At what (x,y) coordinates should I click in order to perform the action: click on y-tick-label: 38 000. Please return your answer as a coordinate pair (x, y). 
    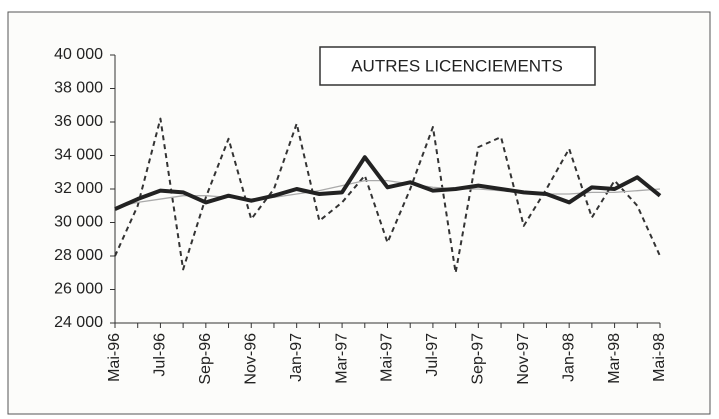
    Looking at the image, I should click on (78, 88).